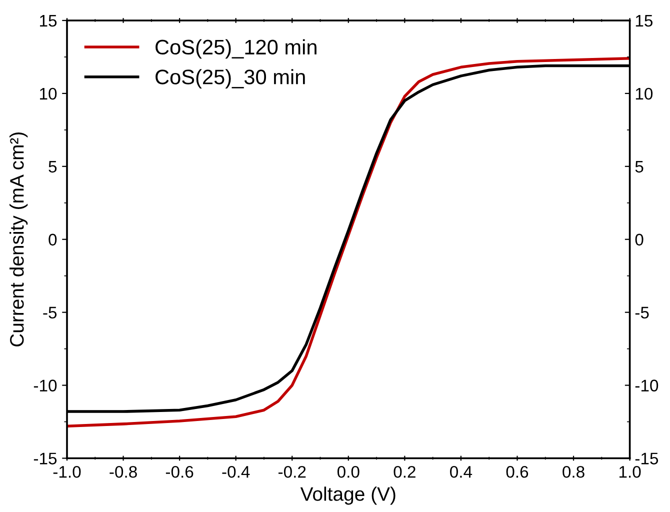 The width and height of the screenshot is (670, 512). I want to click on y-tick-label: 15, so click(48, 21).